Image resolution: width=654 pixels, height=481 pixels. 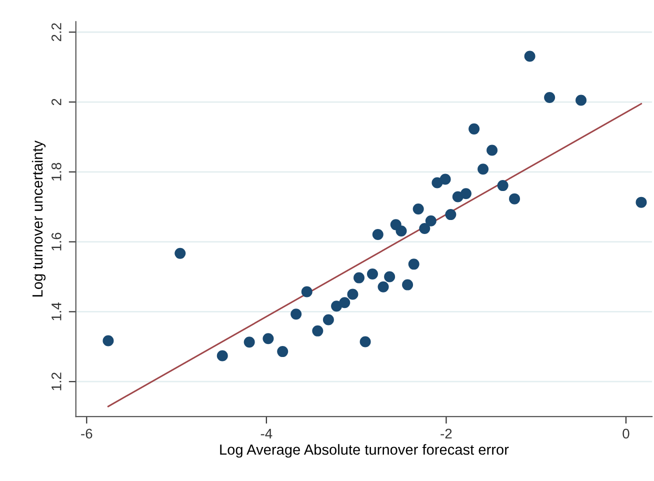 I want to click on y-tick-label: 1.8, so click(x=56, y=171).